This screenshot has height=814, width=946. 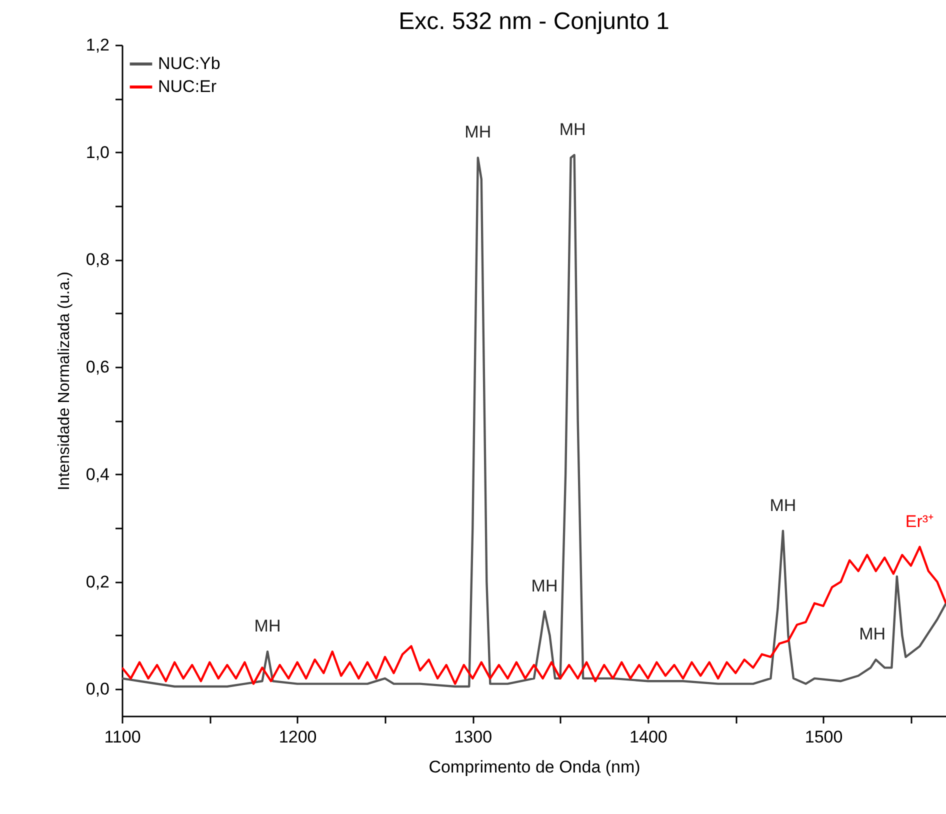 I want to click on line-series, so click(x=534, y=615).